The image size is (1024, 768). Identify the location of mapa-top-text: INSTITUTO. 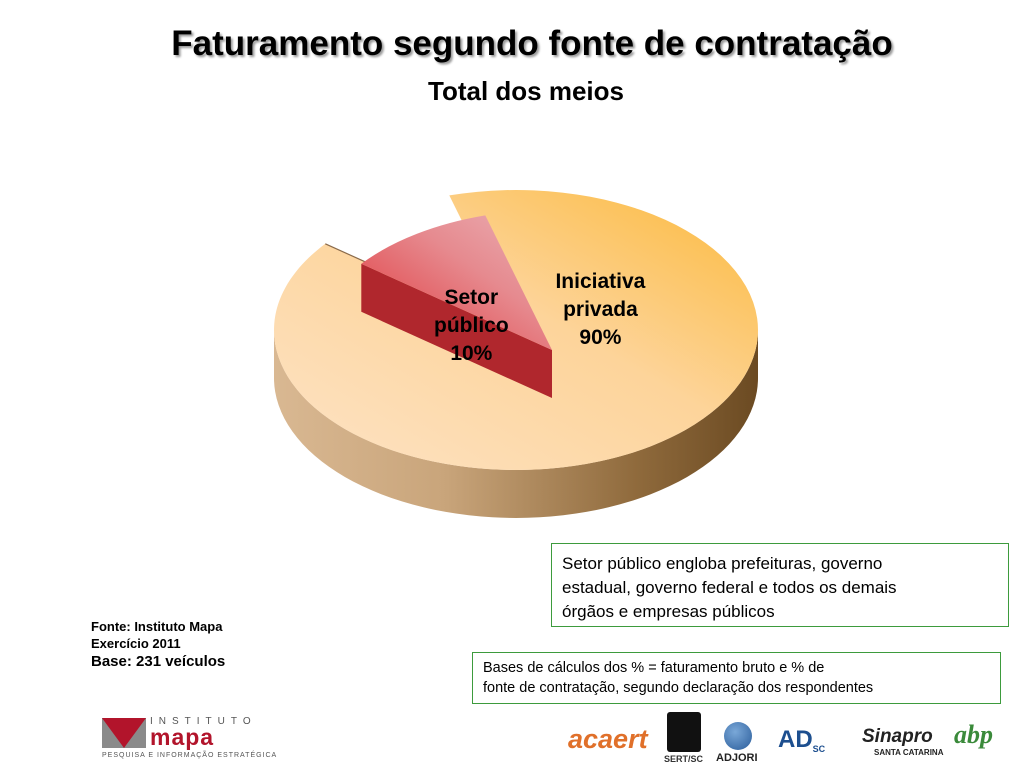
(203, 721).